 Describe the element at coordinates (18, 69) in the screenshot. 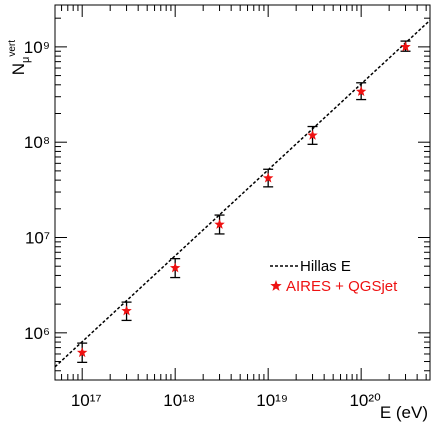

I see `y-label-main: N` at that location.